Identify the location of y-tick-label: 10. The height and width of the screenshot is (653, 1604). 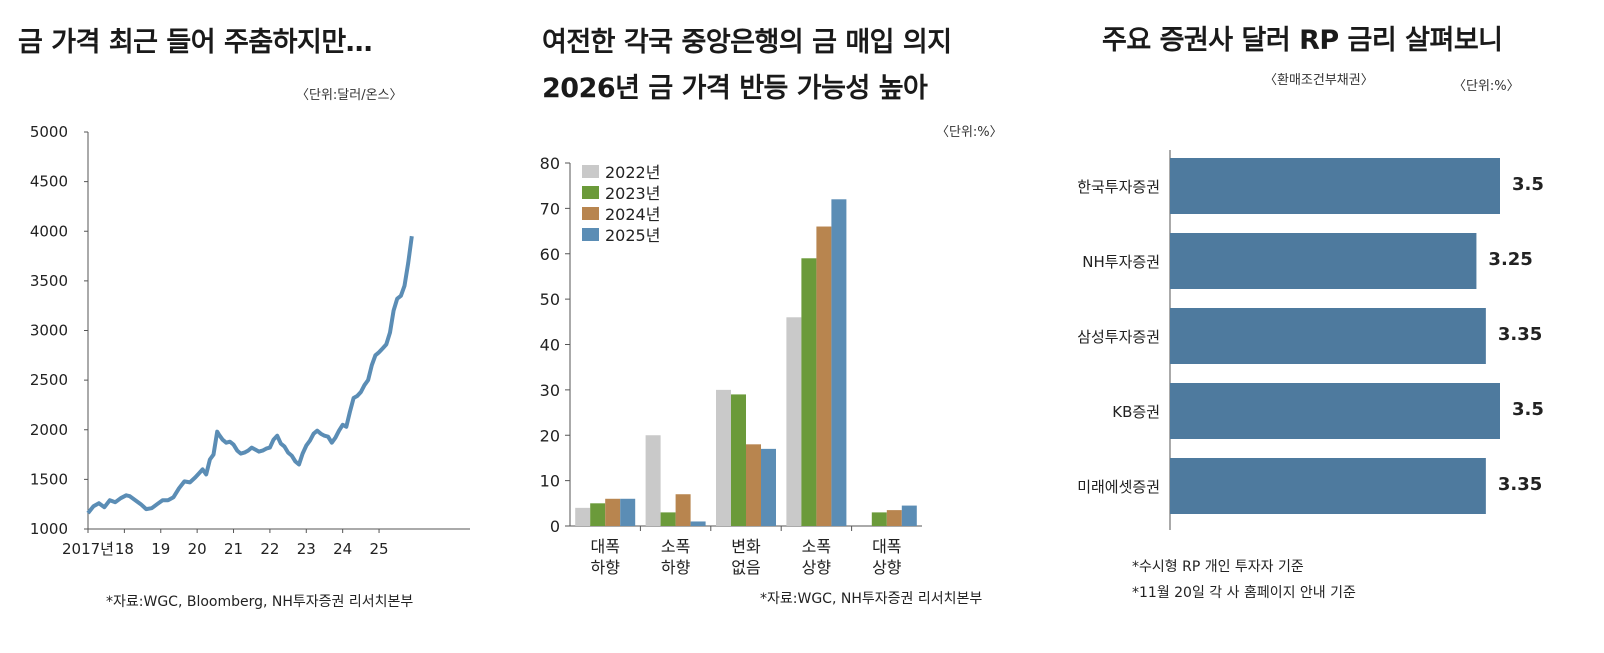
(550, 481).